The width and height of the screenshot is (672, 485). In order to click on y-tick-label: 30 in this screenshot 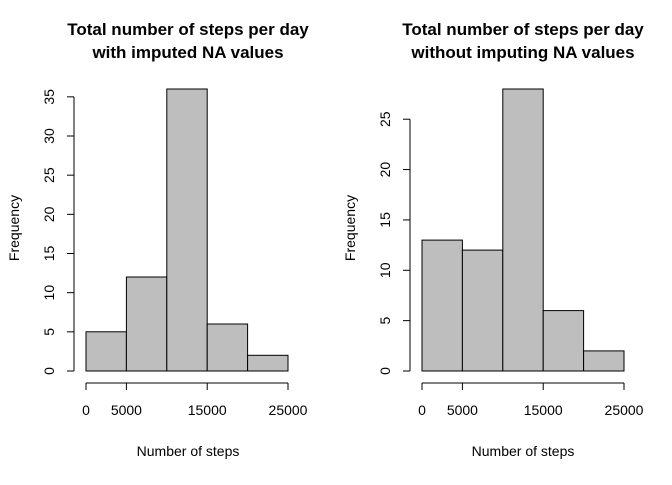, I will do `click(49, 136)`.